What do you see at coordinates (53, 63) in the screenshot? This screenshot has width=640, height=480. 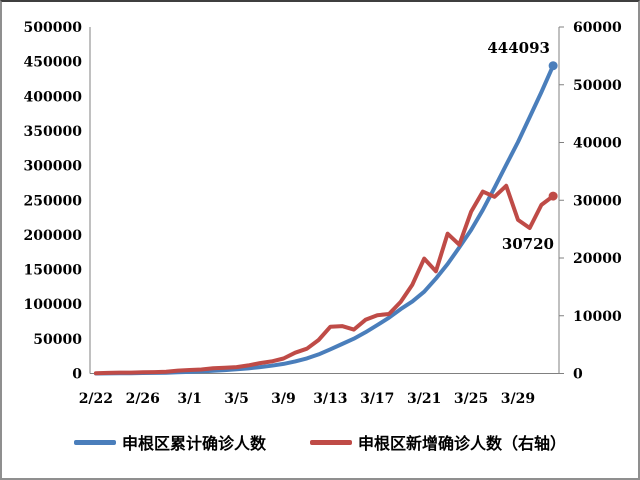 I see `left-axis-tick-label: 450000` at bounding box center [53, 63].